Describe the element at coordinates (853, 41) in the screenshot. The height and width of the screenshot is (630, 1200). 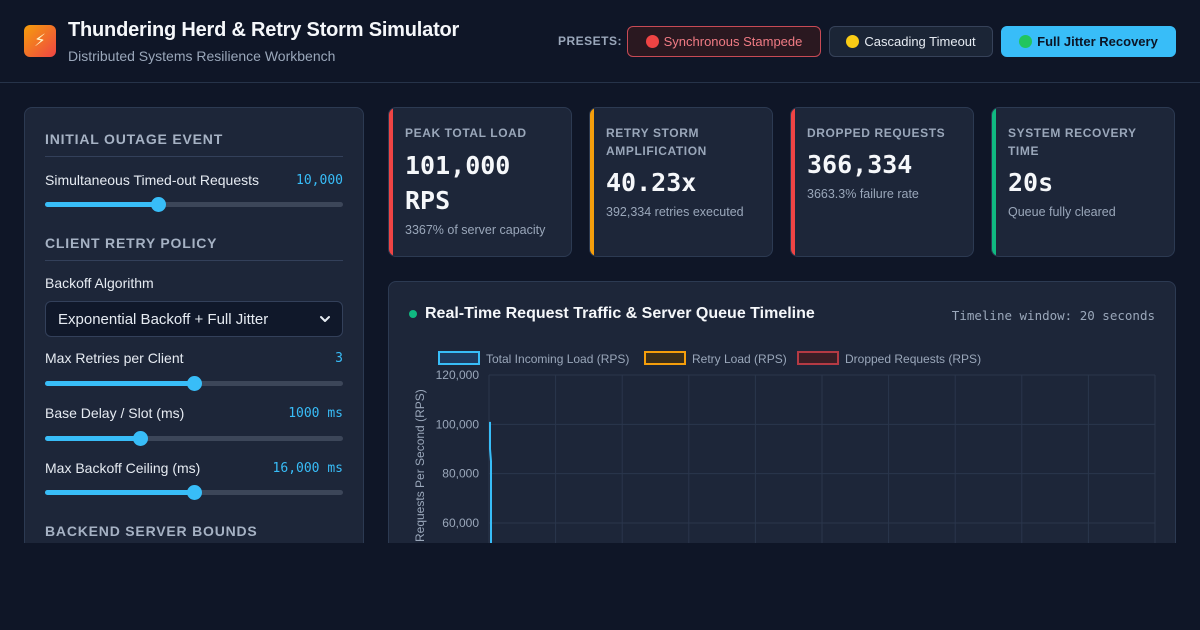
I see `yellow-circle-icon` at that location.